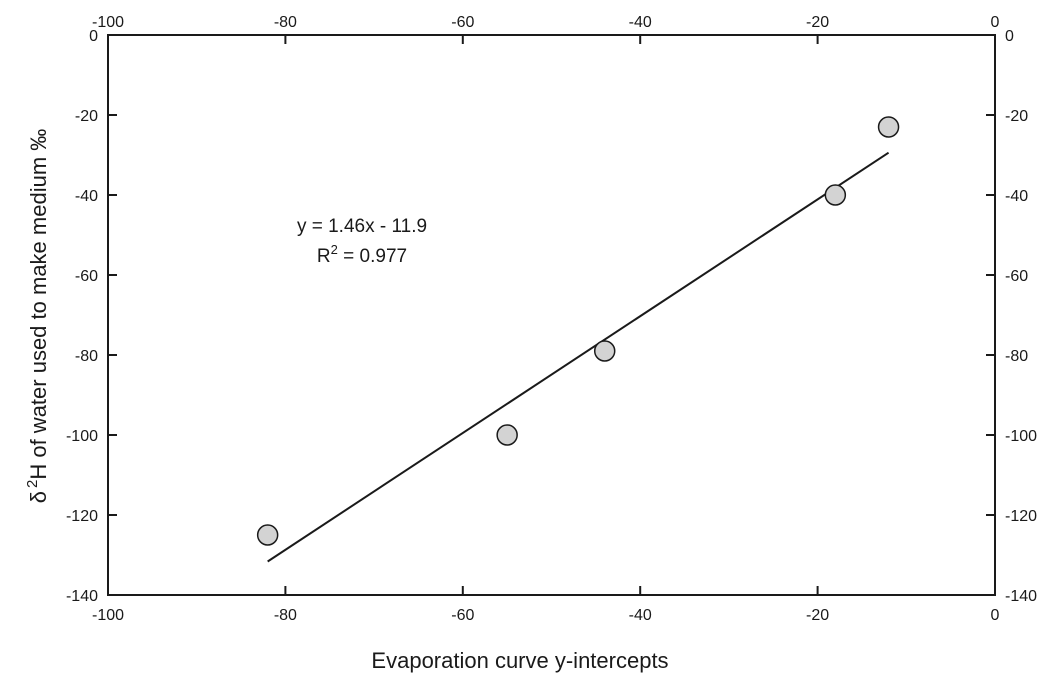  Describe the element at coordinates (995, 22) in the screenshot. I see `top-x-tick-label: 0` at that location.